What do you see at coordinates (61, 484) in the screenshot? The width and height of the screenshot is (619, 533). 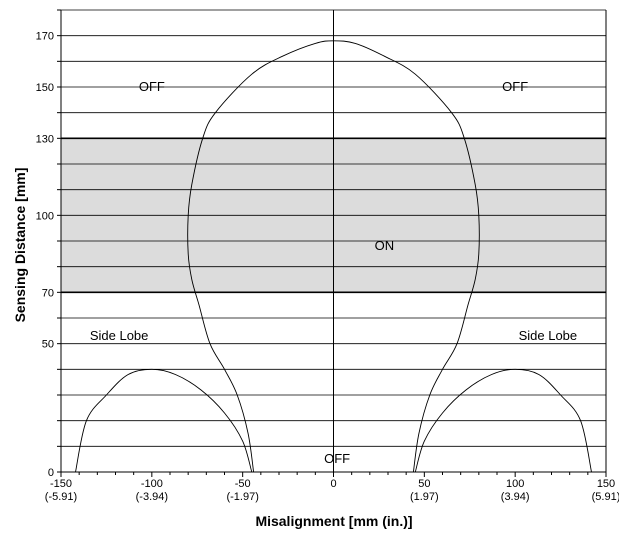 I see `x-tick-label: -150` at bounding box center [61, 484].